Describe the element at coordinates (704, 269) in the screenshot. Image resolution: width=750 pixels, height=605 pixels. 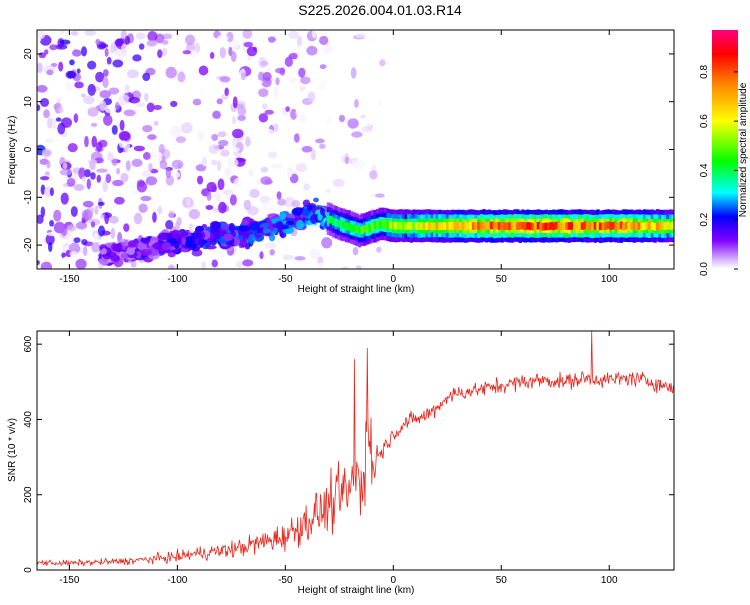
I see `colorbar-tick-label: 0.0` at that location.